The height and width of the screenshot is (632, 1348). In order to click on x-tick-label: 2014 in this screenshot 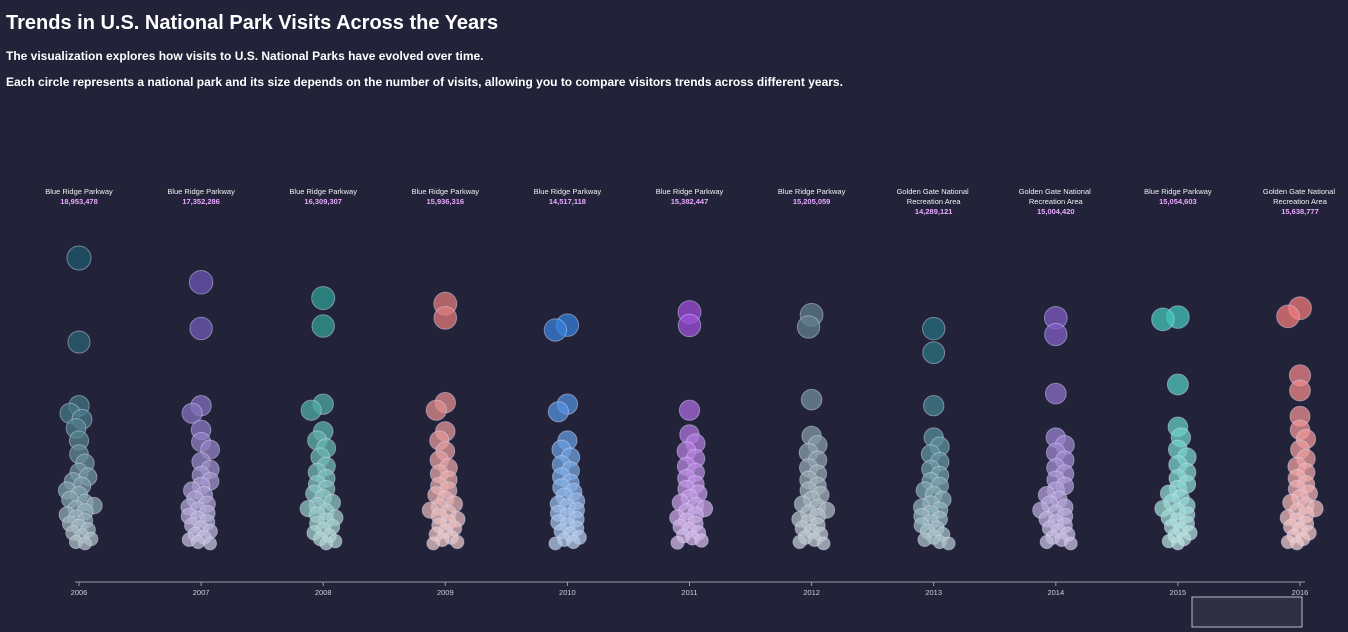, I will do `click(1055, 592)`.